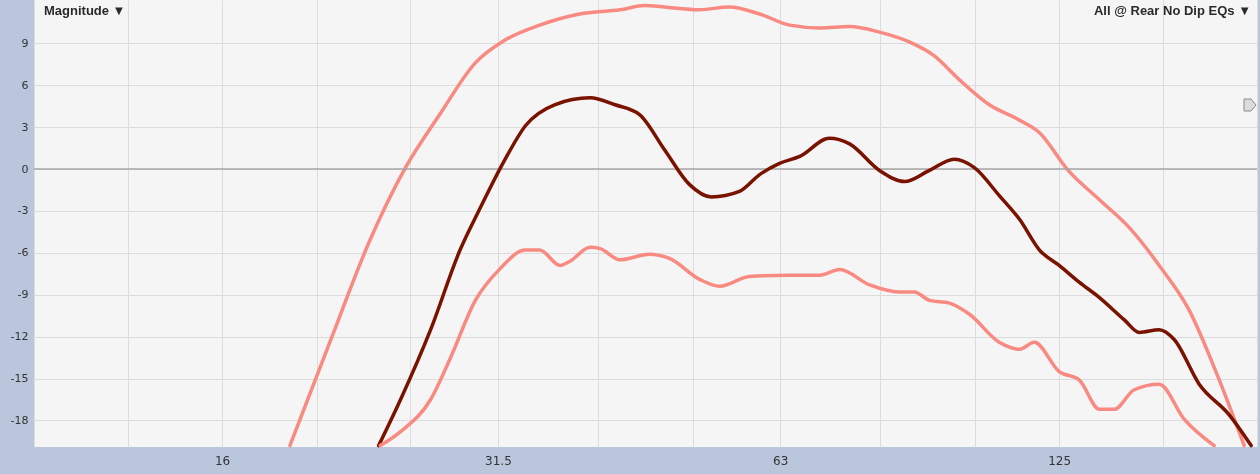  What do you see at coordinates (23, 253) in the screenshot?
I see `y-tick-label: -6` at bounding box center [23, 253].